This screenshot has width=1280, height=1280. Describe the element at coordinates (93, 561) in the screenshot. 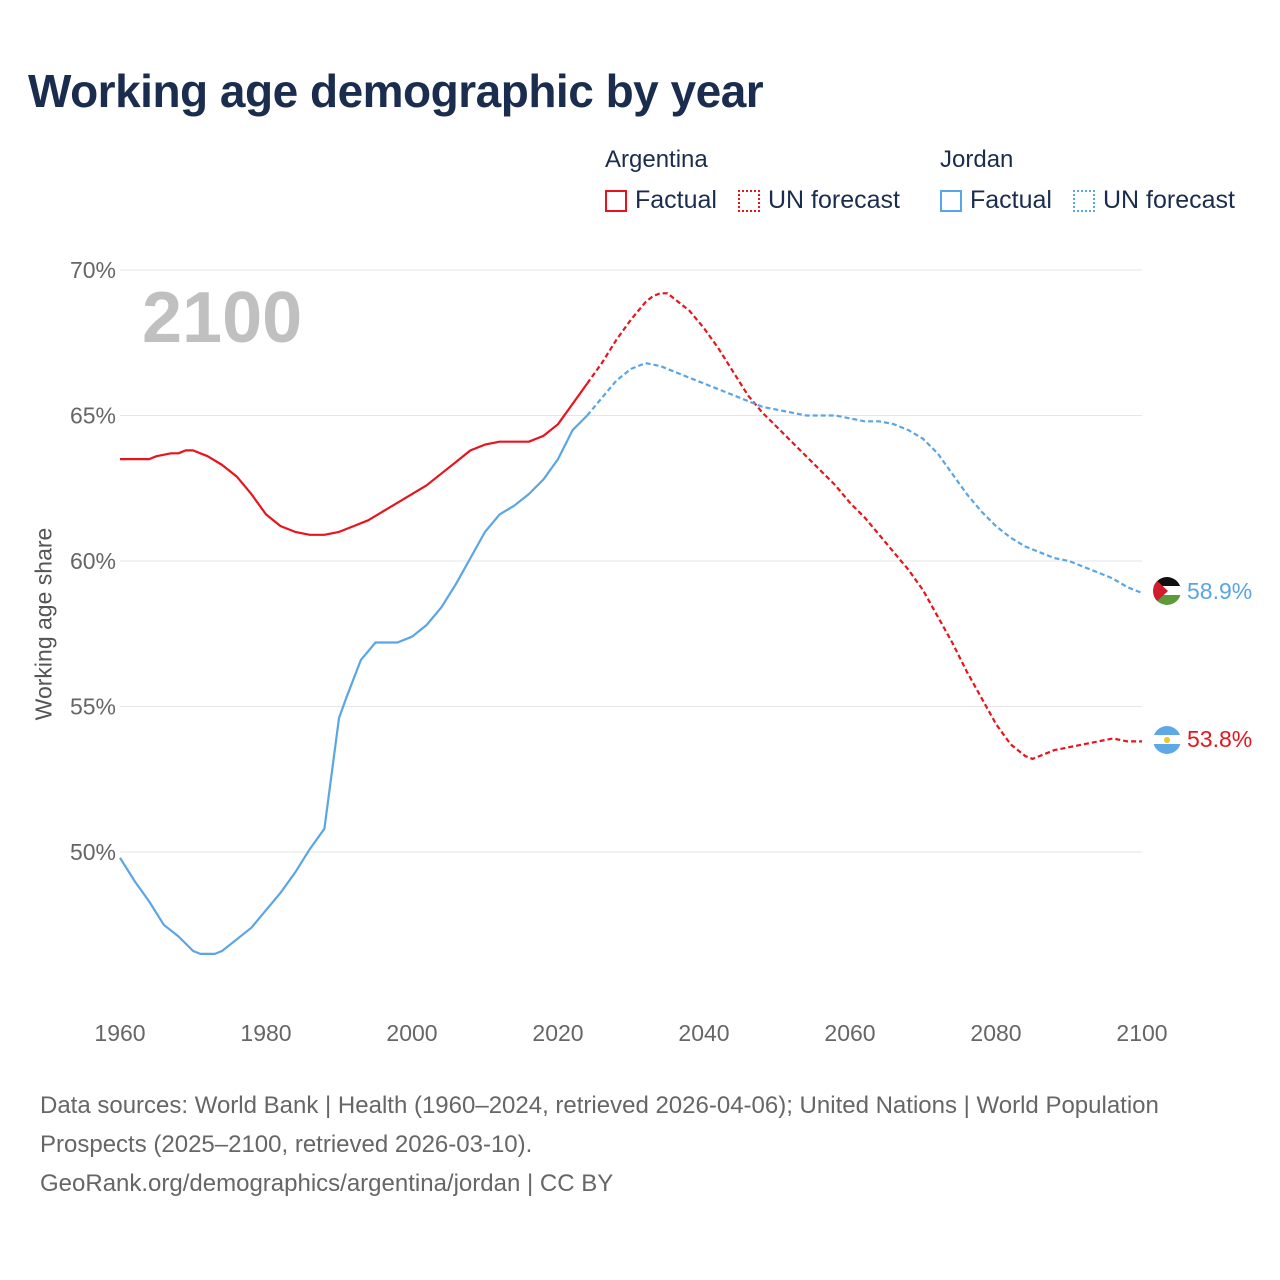

I see `y-tick-label: 60%` at that location.